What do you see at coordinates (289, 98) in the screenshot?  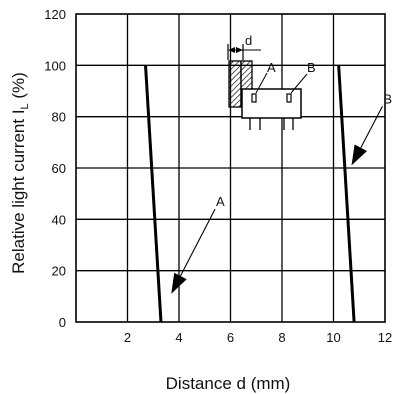 I see `window-b` at bounding box center [289, 98].